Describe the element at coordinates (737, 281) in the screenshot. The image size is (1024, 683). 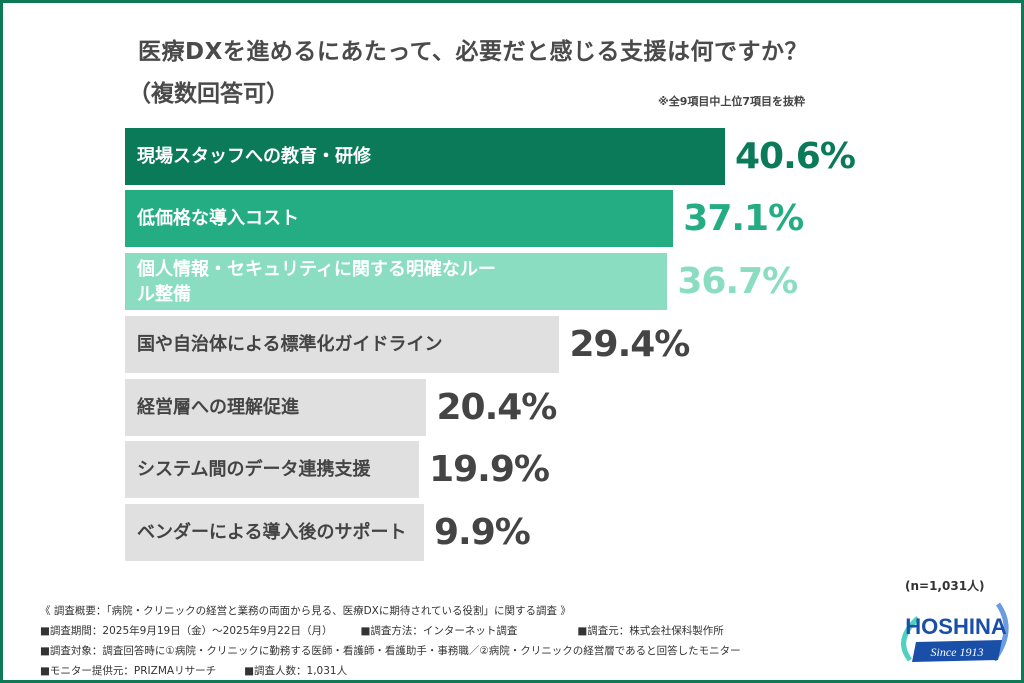
I see `value-label: 36.7%` at that location.